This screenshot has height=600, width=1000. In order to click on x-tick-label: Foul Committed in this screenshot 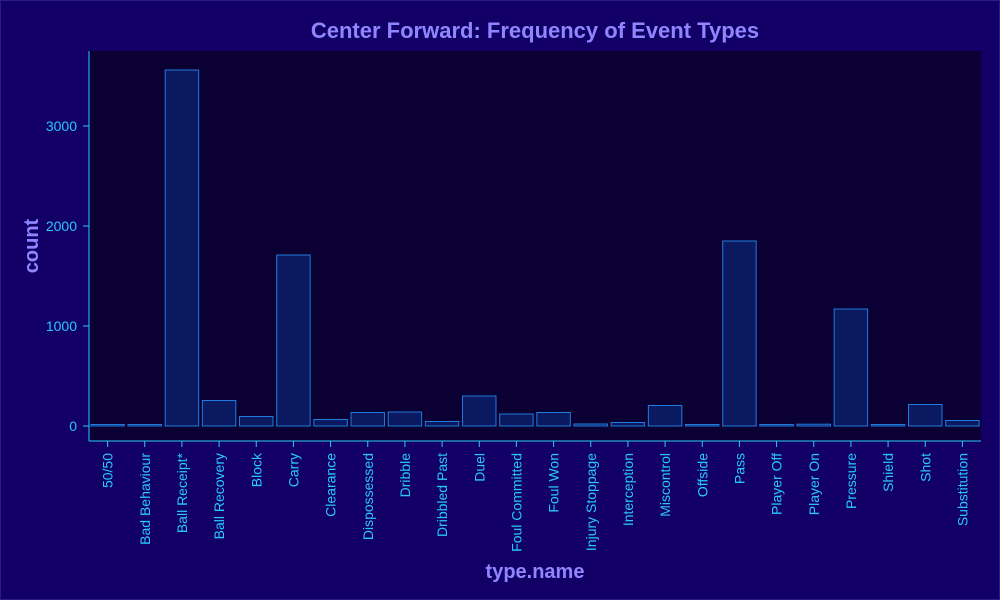, I will do `click(516, 502)`.